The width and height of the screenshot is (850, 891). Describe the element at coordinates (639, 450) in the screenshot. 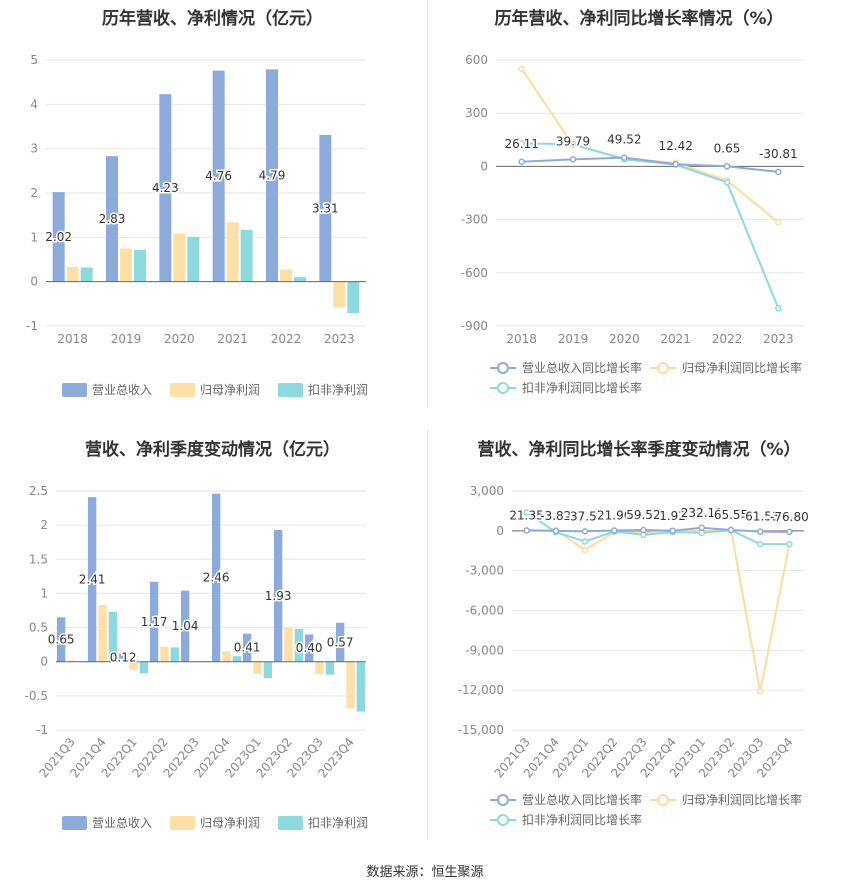

I see `chart-title: 营收、净利同比增长率季度变动情况（%）` at that location.